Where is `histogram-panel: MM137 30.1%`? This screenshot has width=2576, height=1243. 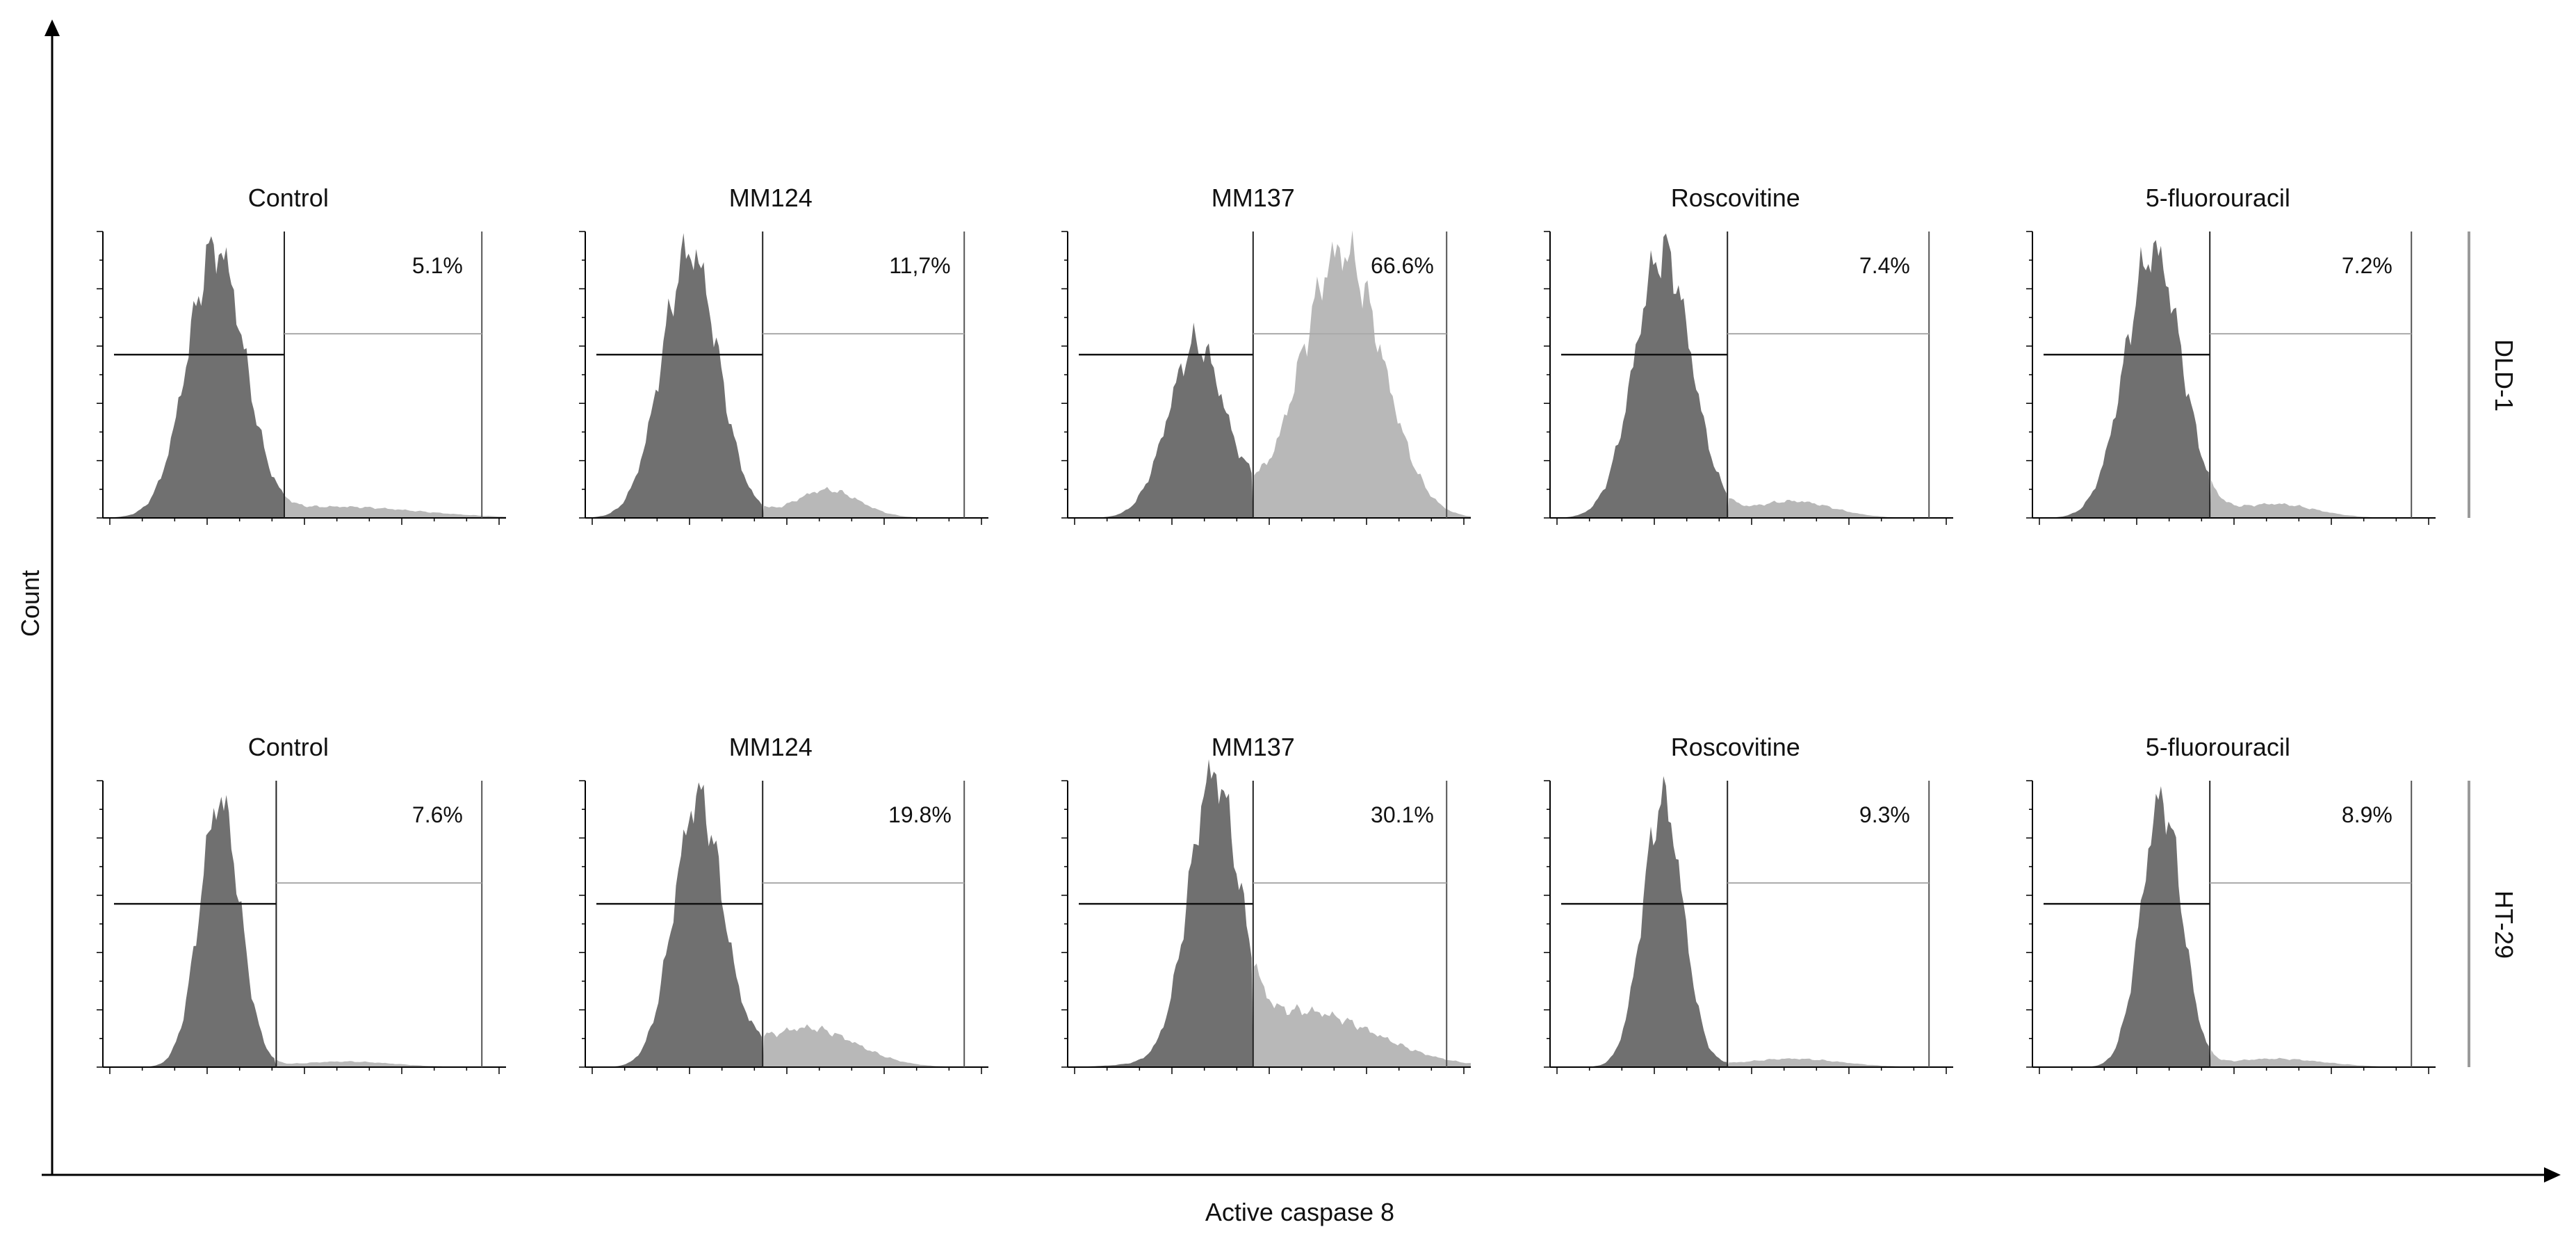
histogram-panel: MM137 30.1% is located at coordinates (1266, 903).